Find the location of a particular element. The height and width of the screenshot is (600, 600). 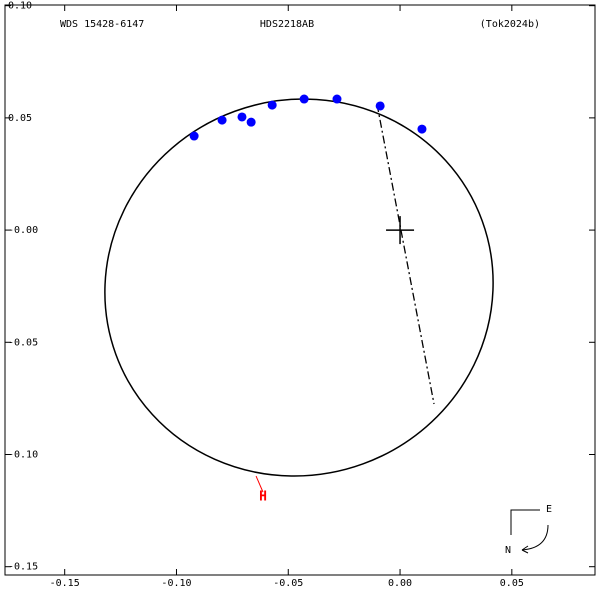

compass-north: N is located at coordinates (508, 550).